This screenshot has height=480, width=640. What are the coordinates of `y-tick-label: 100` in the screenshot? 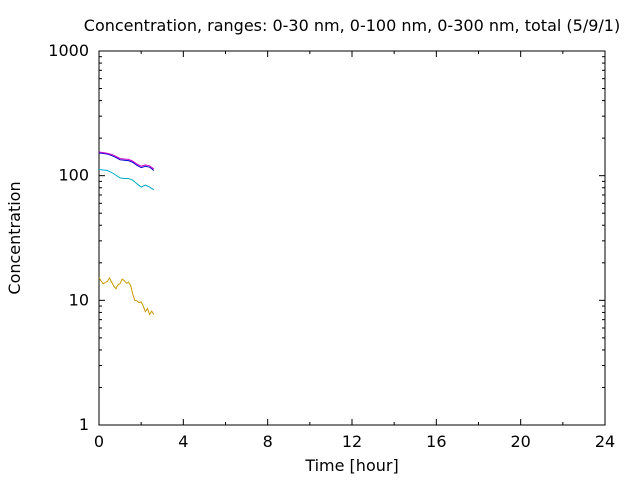 It's located at (73, 175).